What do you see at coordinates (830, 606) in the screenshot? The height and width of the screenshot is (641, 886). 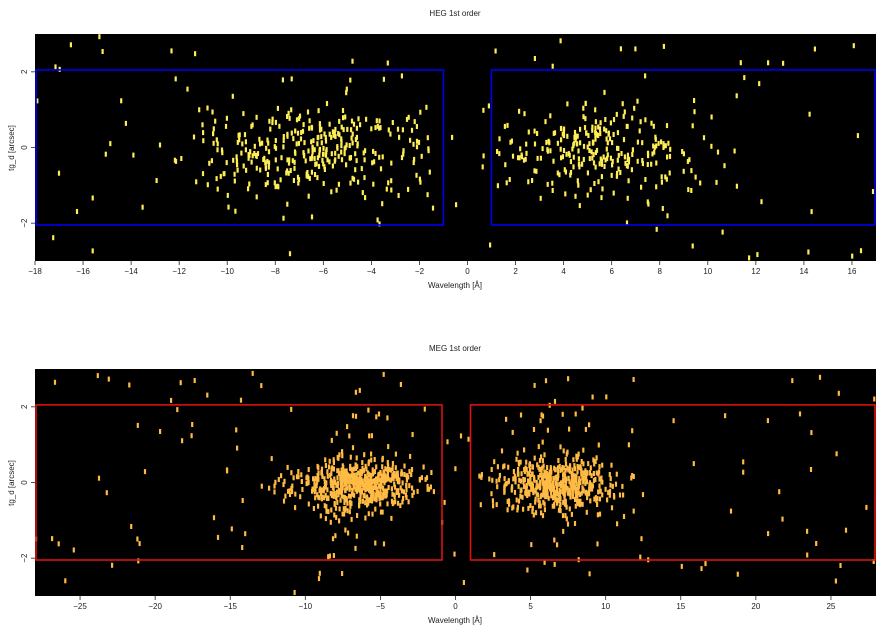 I see `meg-x-tick-label: 25` at bounding box center [830, 606].